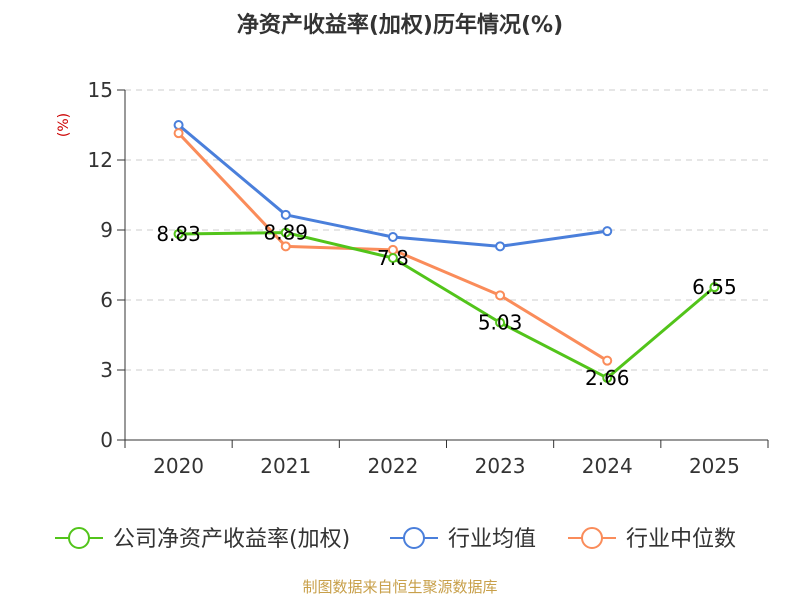  Describe the element at coordinates (64, 125) in the screenshot. I see `y-unit-label: (%)` at that location.